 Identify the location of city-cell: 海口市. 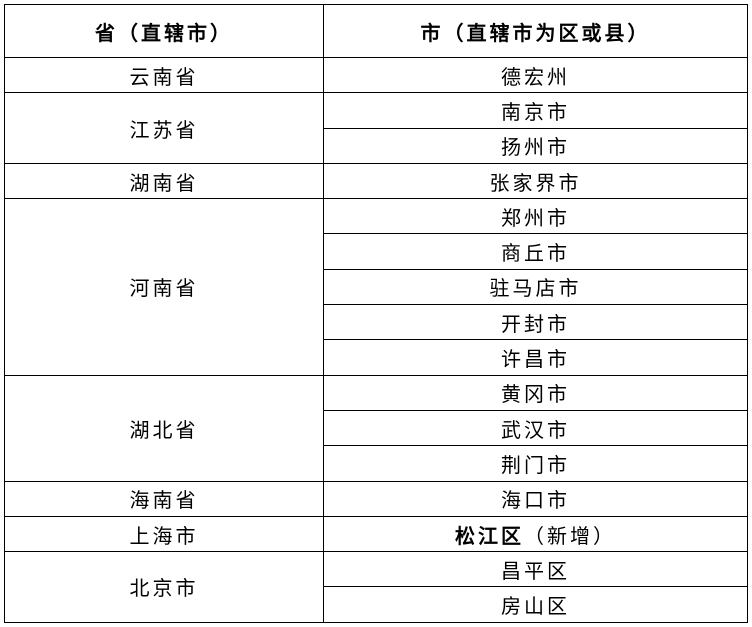
(535, 498).